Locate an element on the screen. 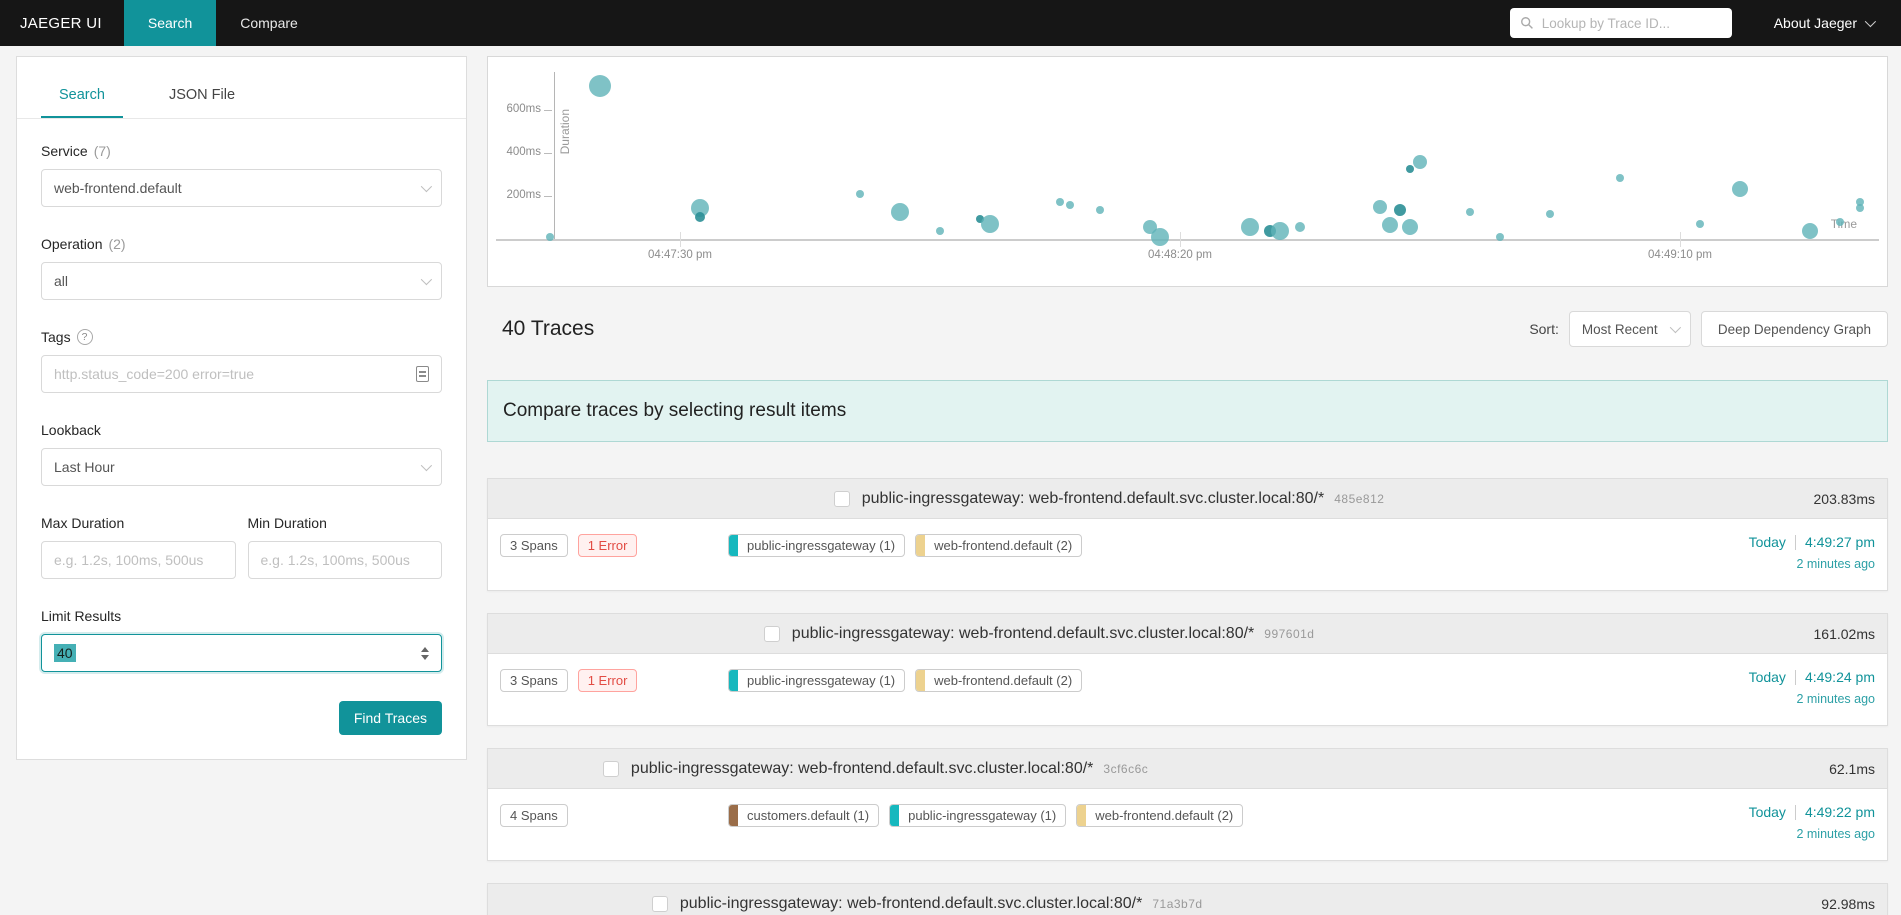 The image size is (1901, 915). trace-lookup-input is located at coordinates (1631, 23).